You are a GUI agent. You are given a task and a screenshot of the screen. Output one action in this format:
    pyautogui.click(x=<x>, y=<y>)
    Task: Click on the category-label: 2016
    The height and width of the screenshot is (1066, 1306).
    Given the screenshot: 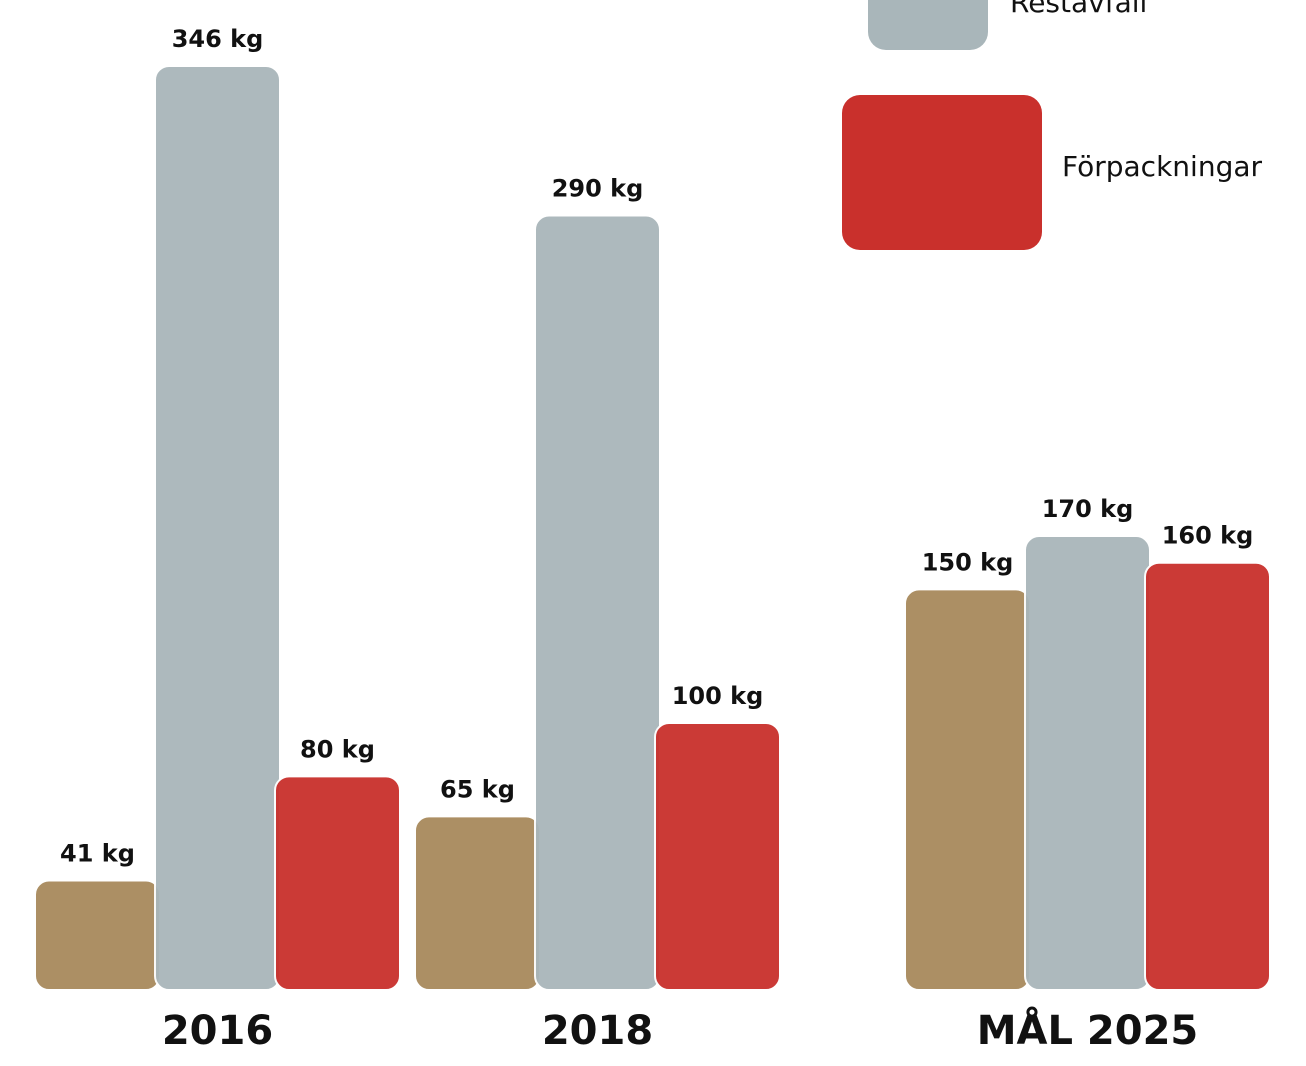 What is the action you would take?
    pyautogui.click(x=217, y=1031)
    